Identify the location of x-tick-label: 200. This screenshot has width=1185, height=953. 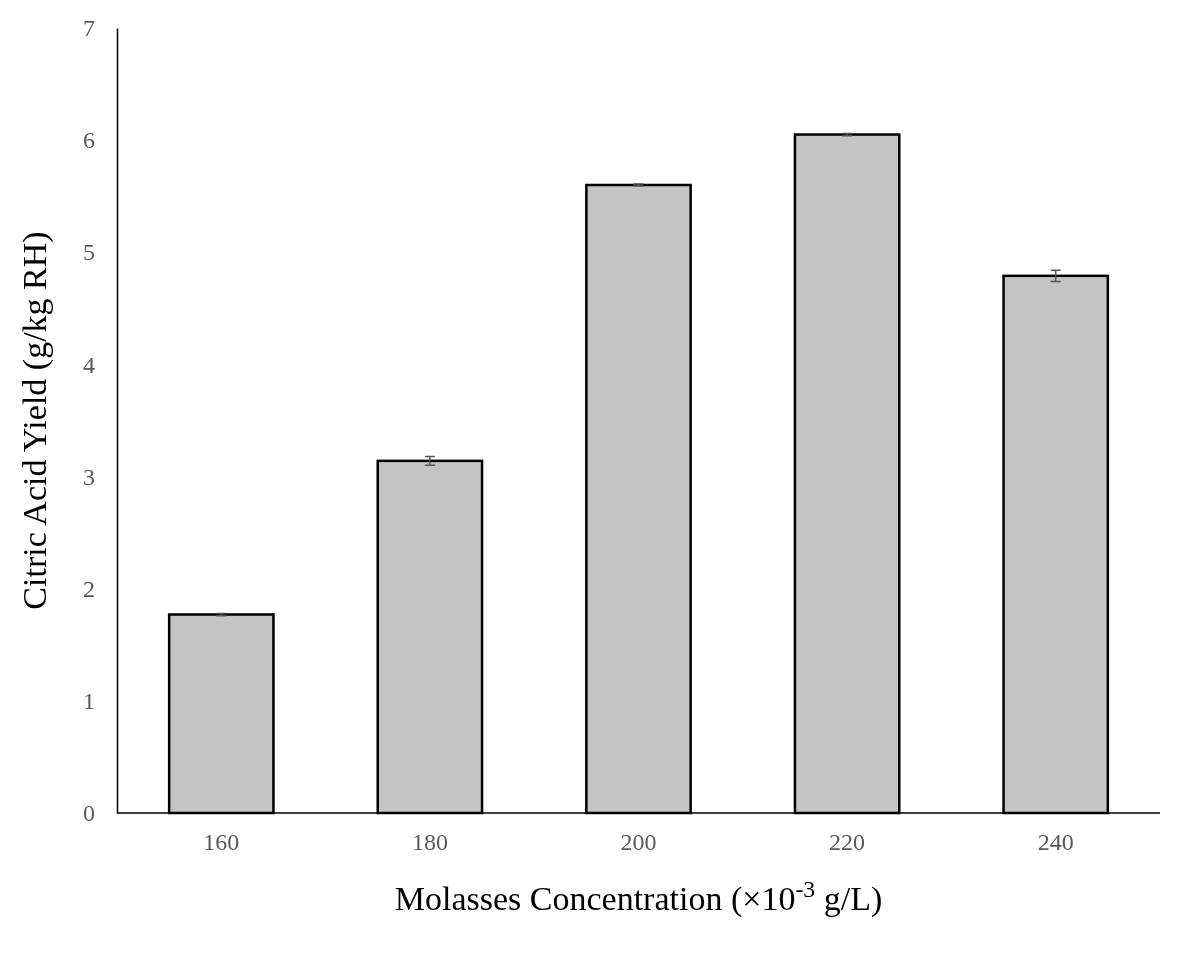
(638, 842).